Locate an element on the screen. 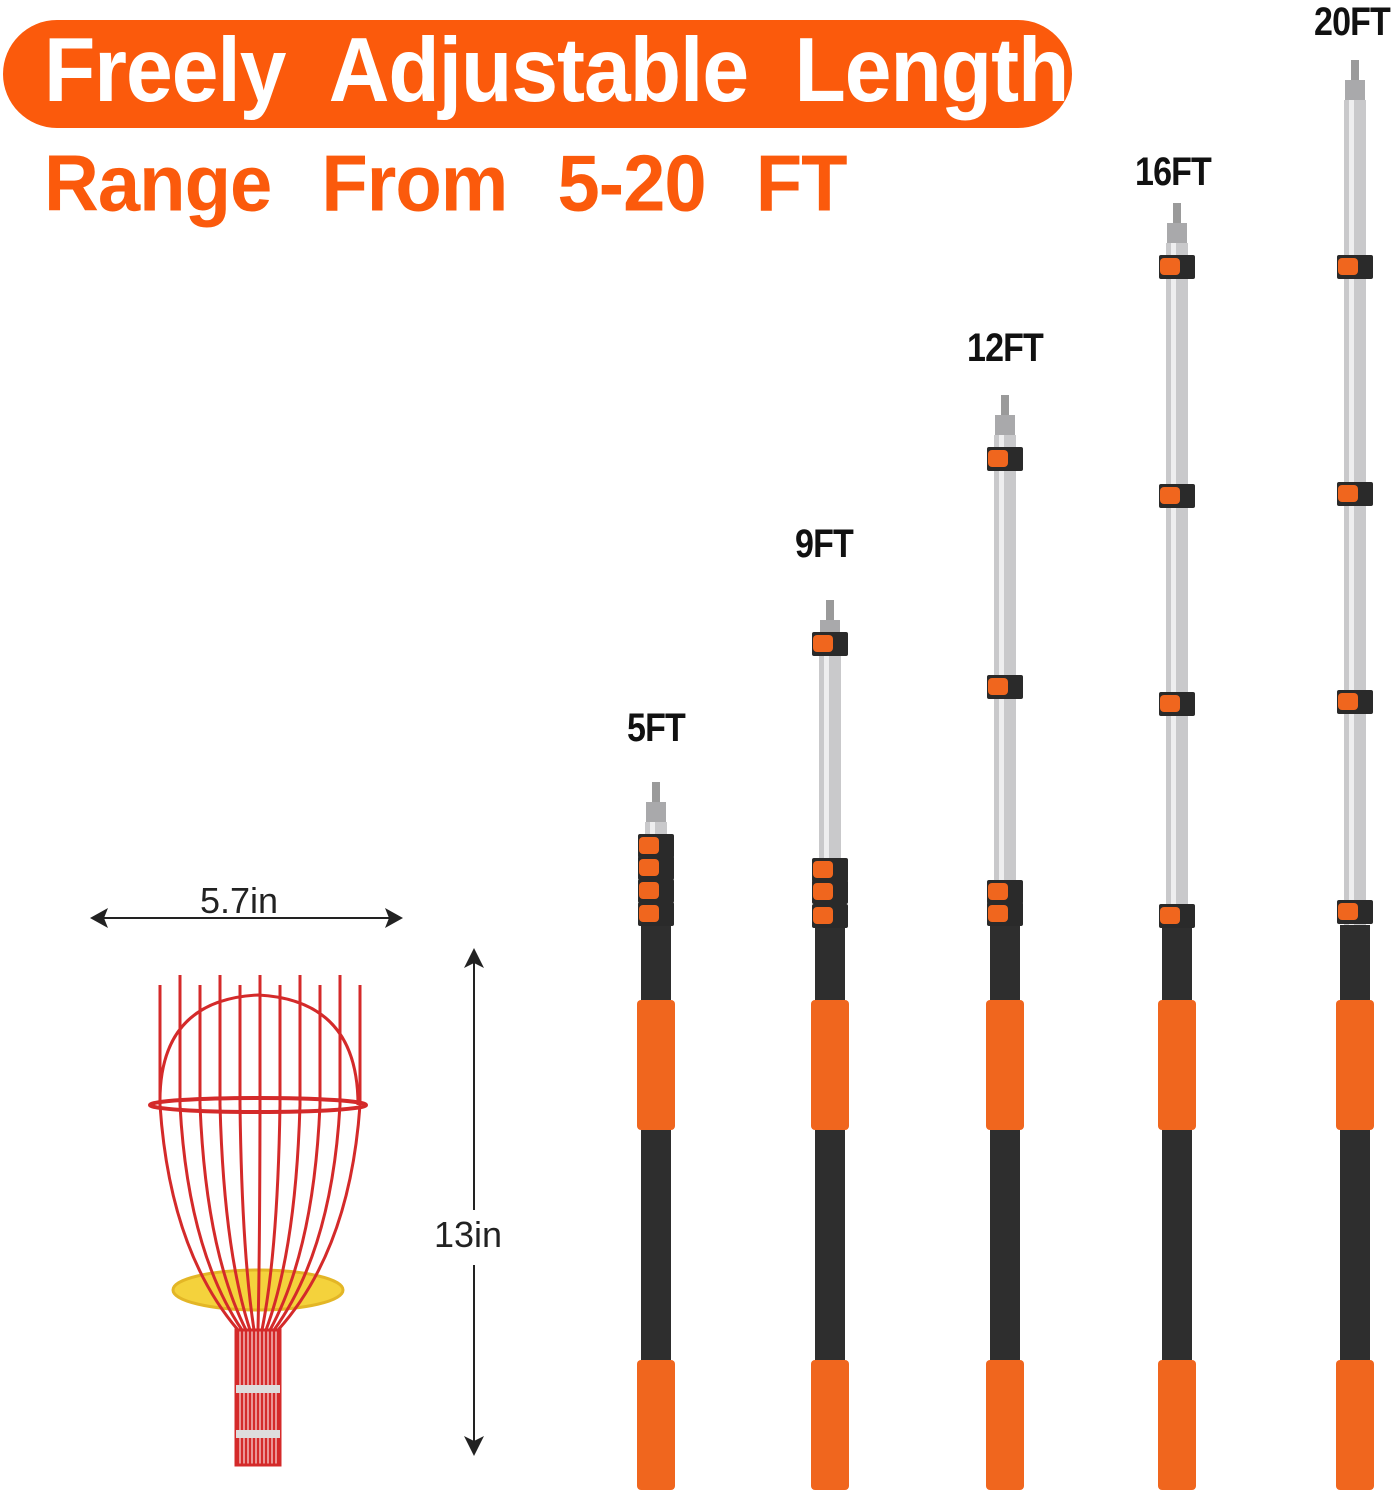  arrow-head-right-icon is located at coordinates (394, 918).